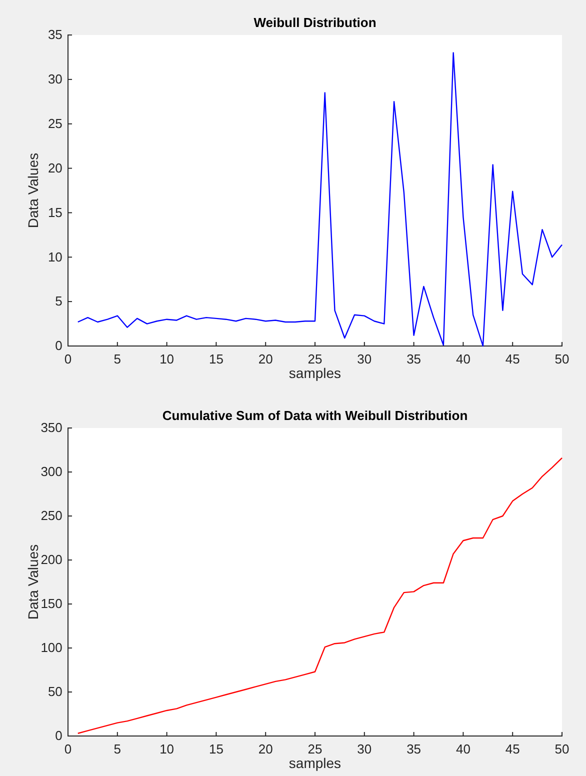 The height and width of the screenshot is (776, 586). I want to click on y-tick-label: 35, so click(55, 34).